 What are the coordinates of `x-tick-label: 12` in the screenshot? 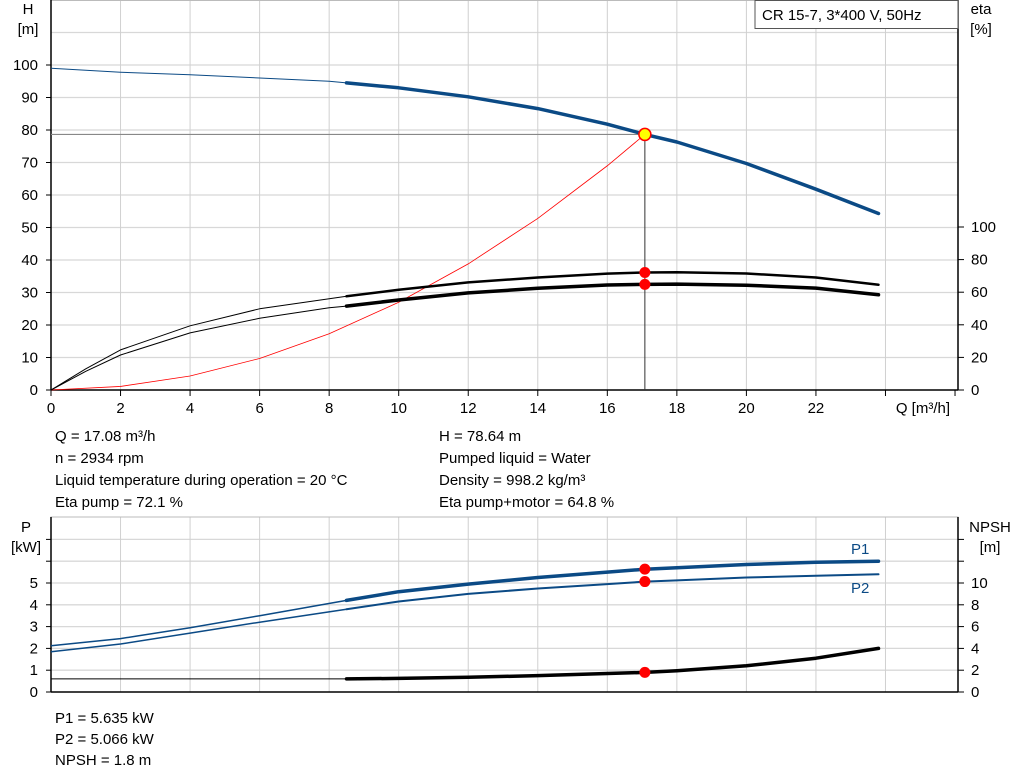 It's located at (468, 408).